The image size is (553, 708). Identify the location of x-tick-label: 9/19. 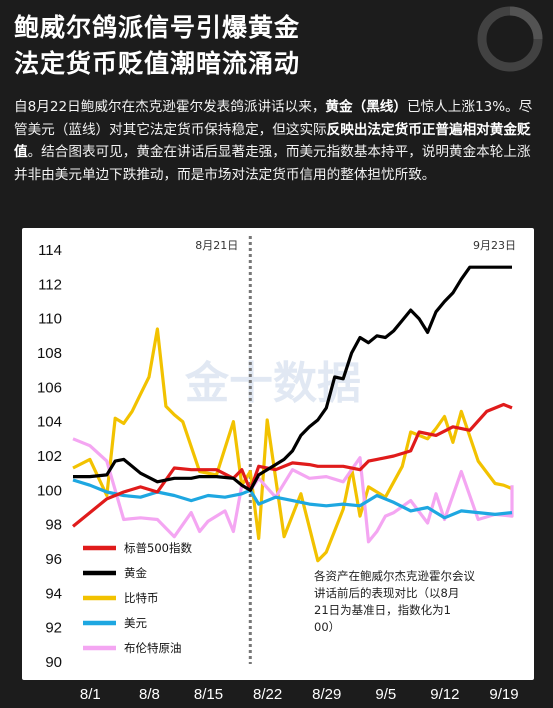
(503, 694).